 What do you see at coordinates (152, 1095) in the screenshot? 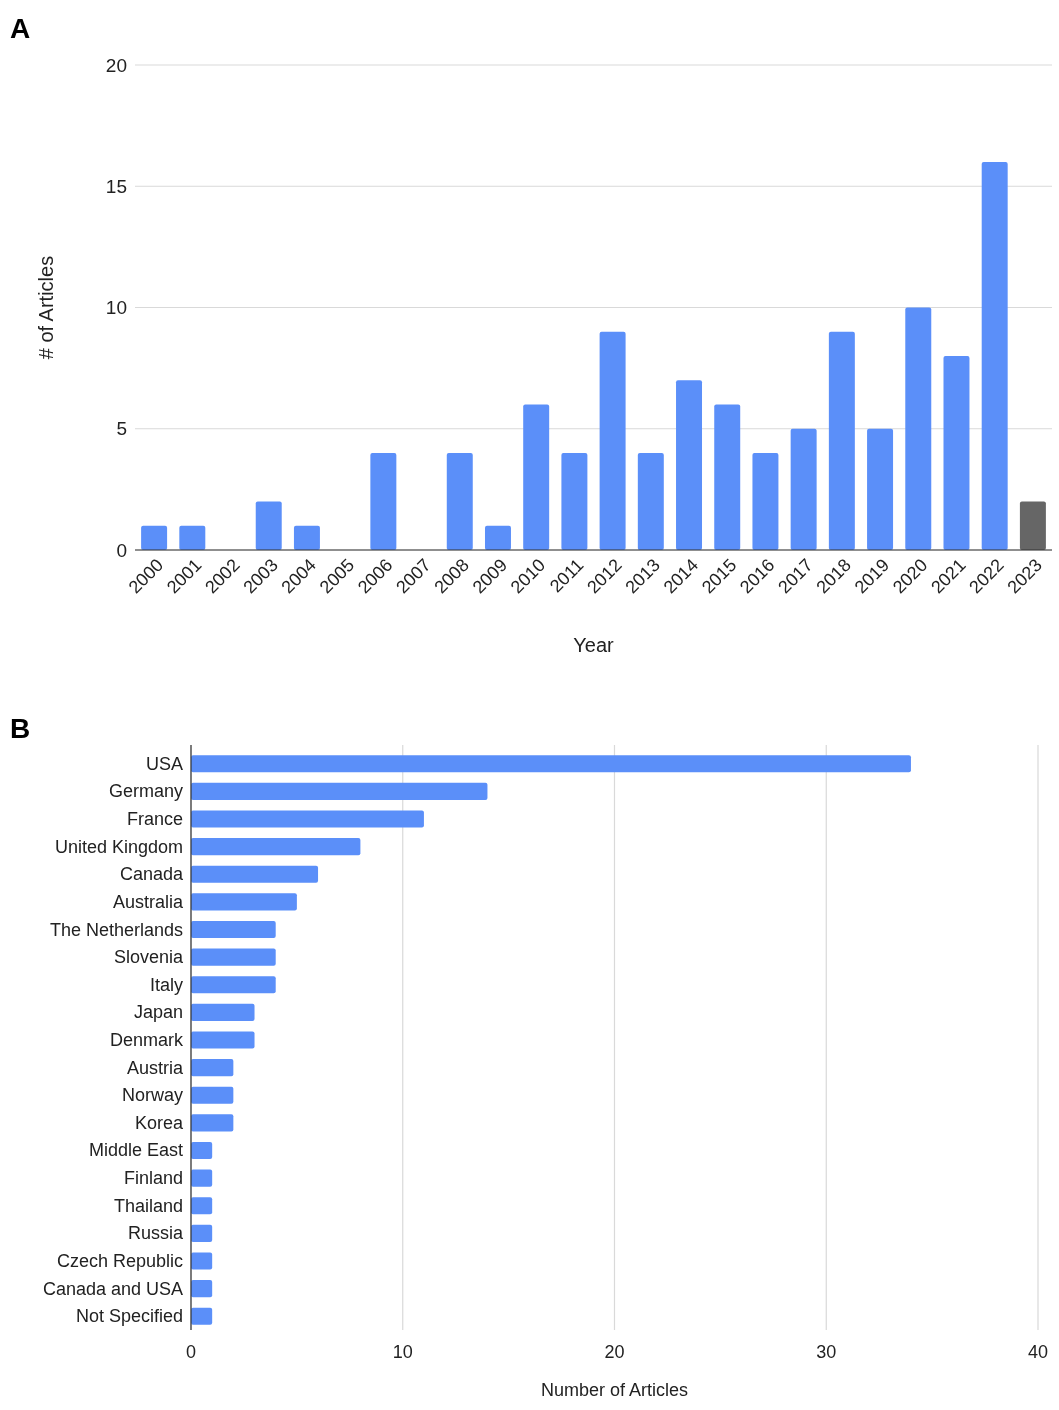
I see `y-tick-label: Norway` at bounding box center [152, 1095].